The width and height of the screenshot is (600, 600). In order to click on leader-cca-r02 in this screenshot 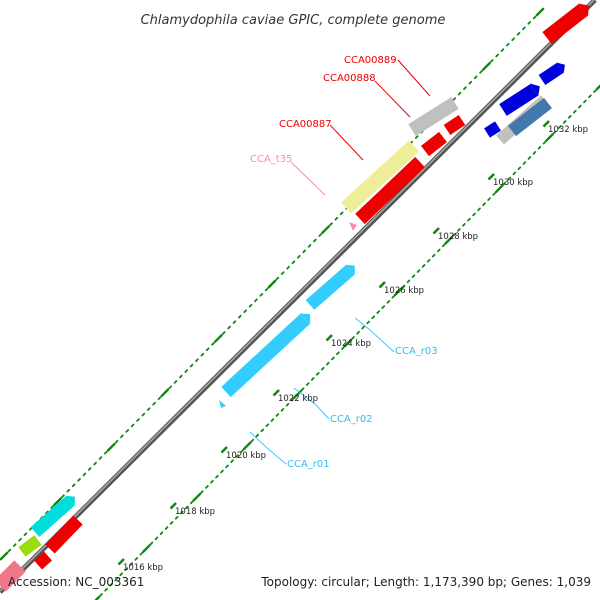, I will do `click(311, 403)`.